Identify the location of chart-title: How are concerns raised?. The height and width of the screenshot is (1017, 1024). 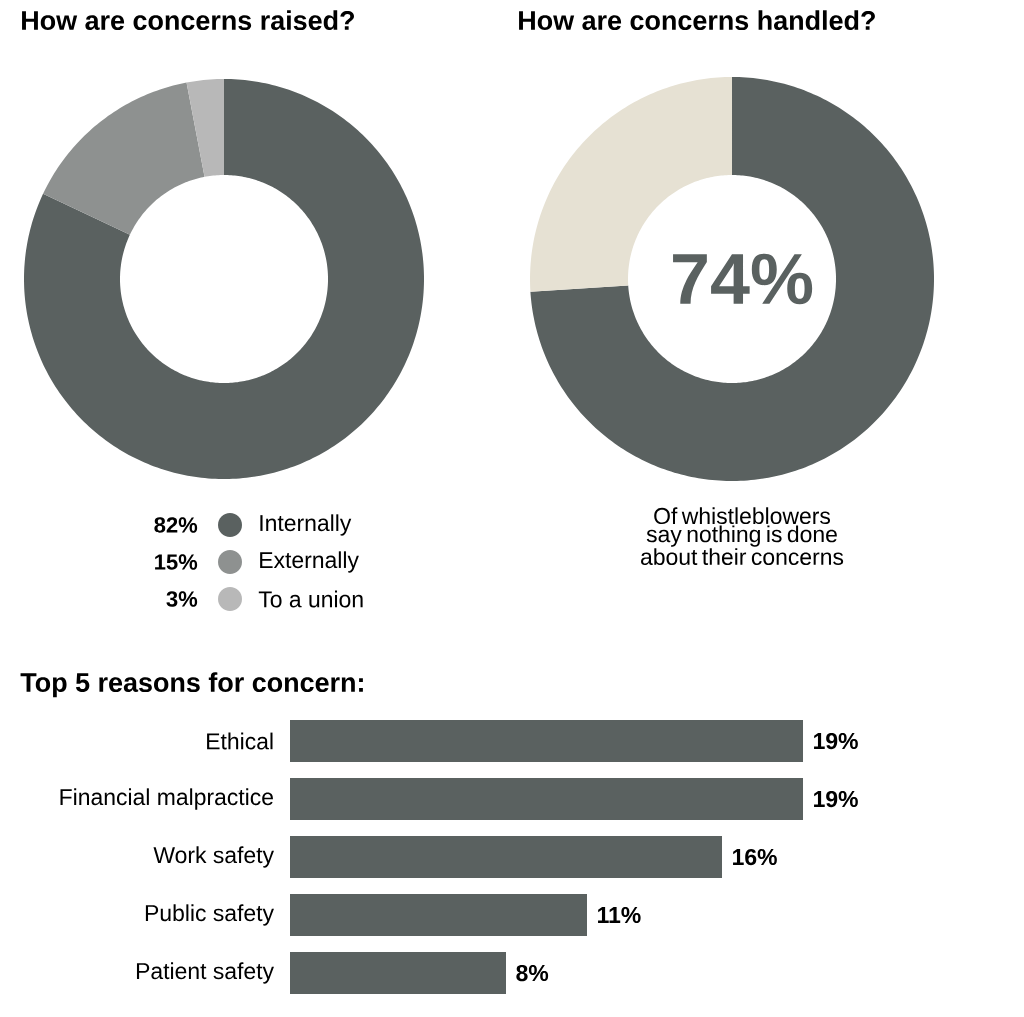
(188, 20).